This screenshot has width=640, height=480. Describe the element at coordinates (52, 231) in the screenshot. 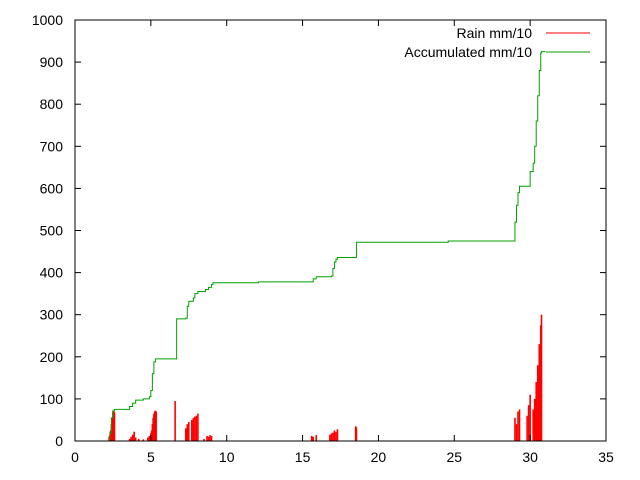

I see `y-tick-label: 500` at that location.